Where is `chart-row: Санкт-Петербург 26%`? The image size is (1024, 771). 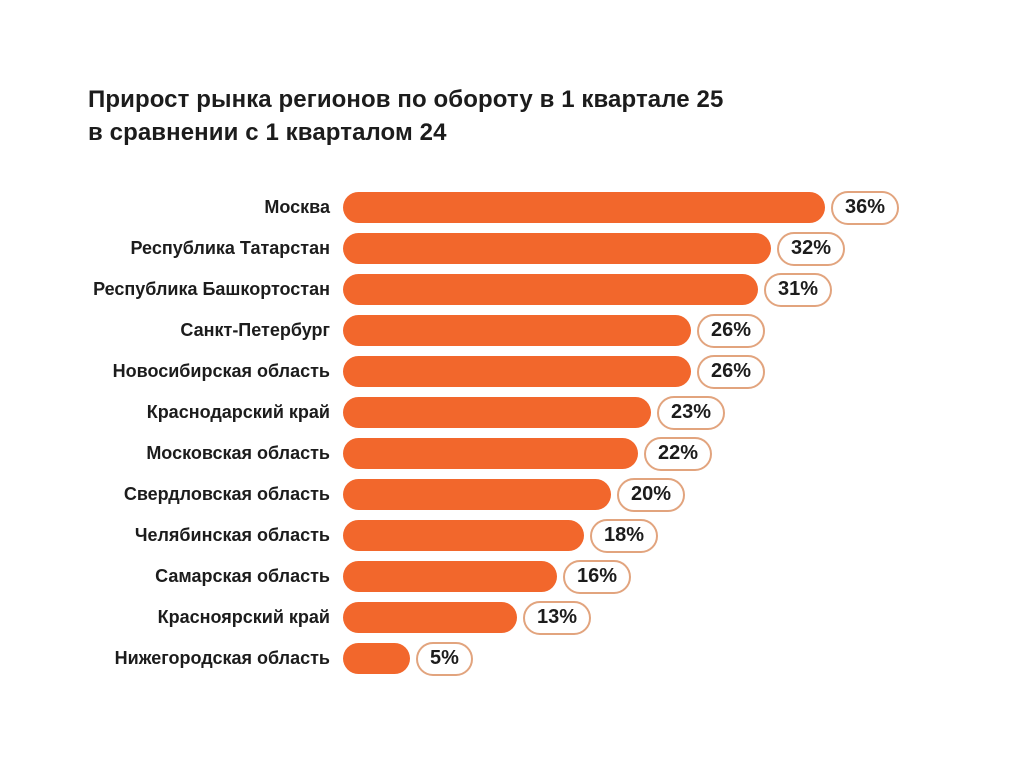 chart-row: Санкт-Петербург 26% is located at coordinates (556, 330).